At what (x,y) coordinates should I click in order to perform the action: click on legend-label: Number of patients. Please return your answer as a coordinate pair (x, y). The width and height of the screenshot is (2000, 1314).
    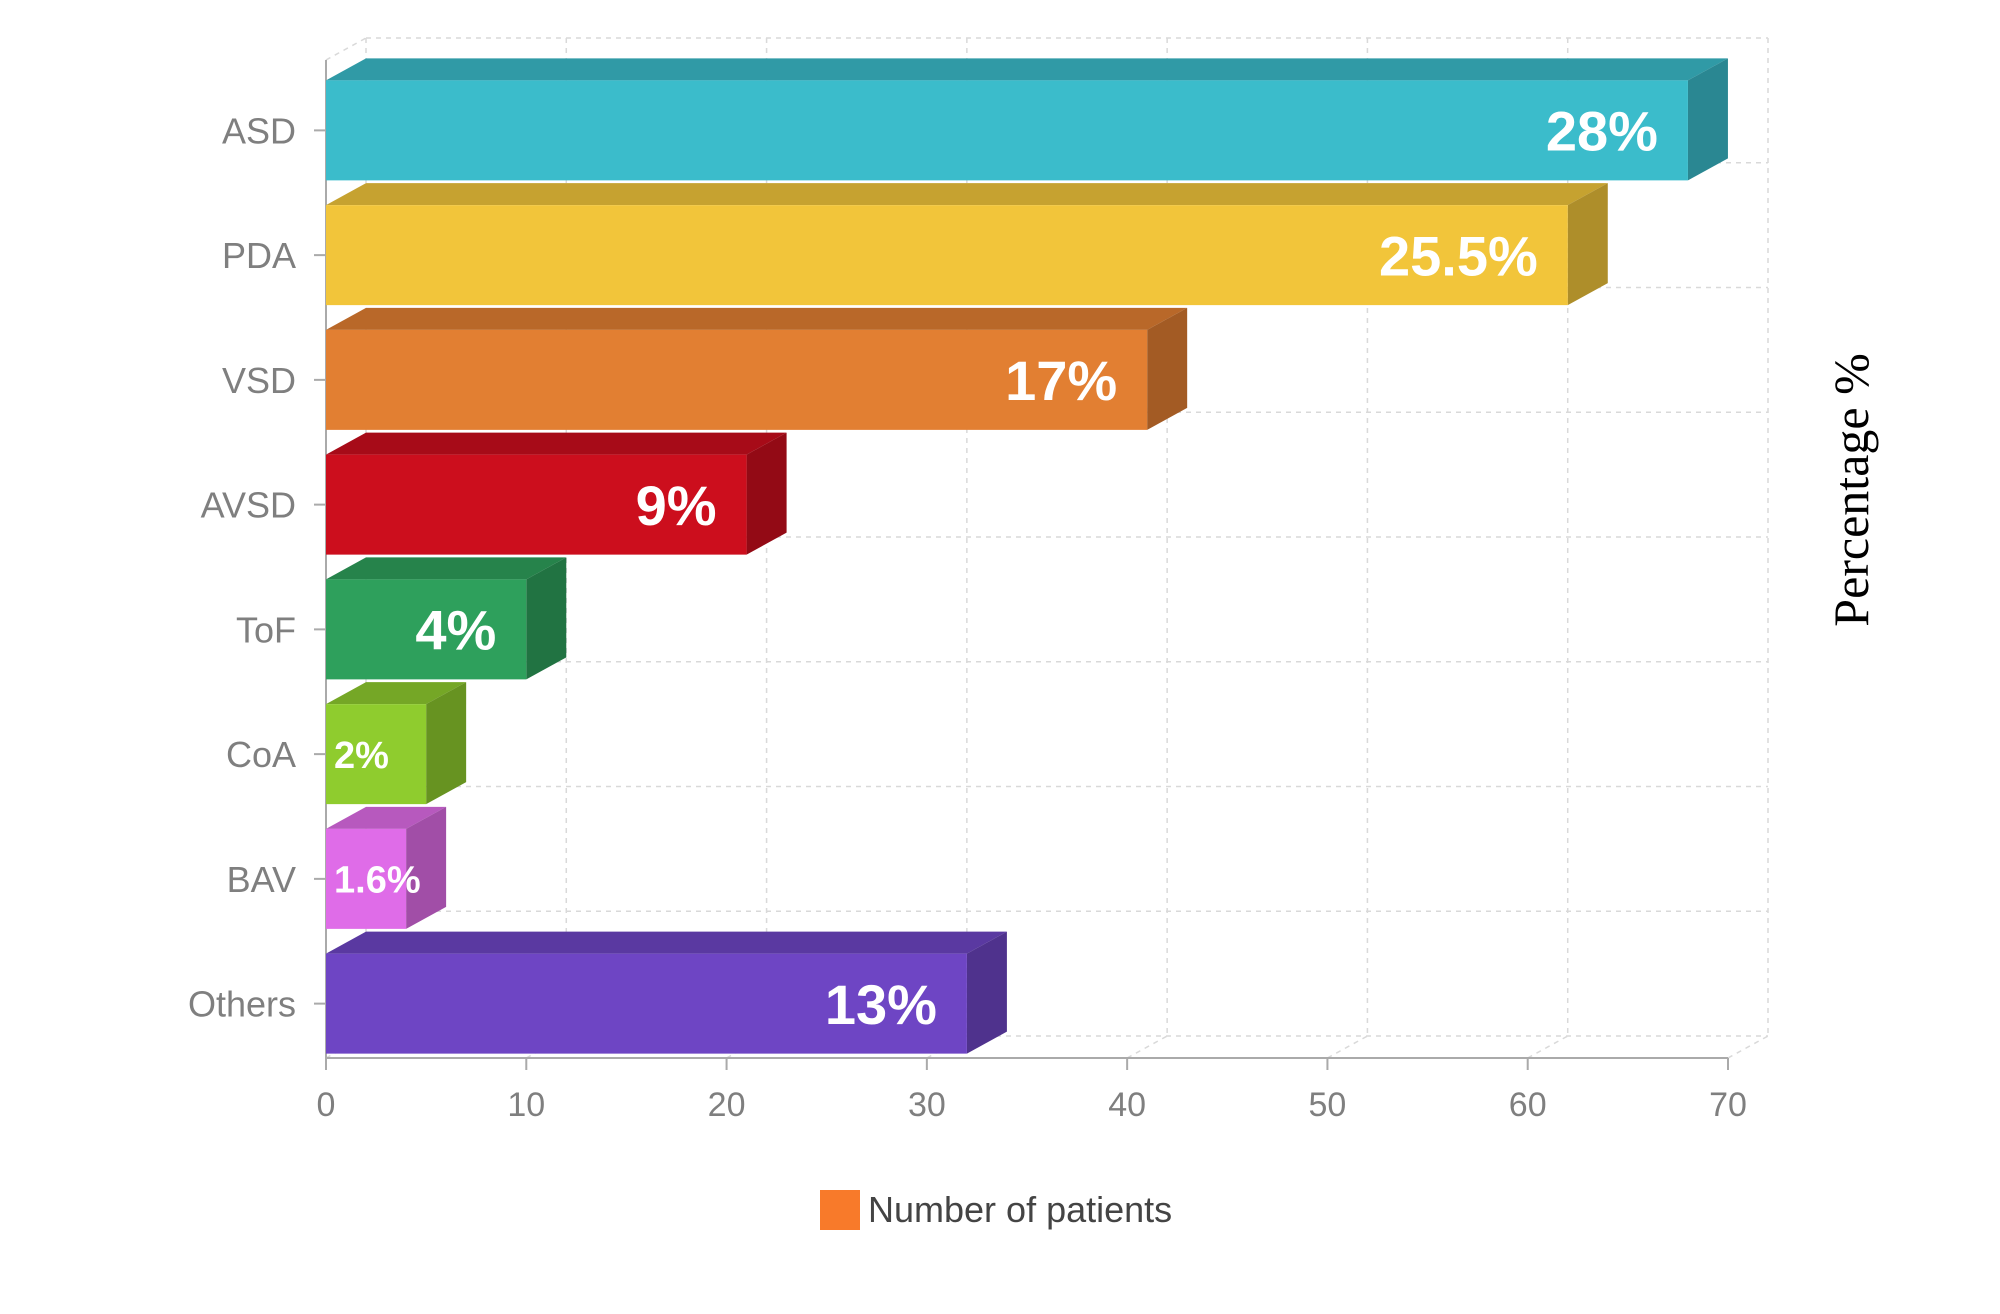
    Looking at the image, I should click on (1020, 1209).